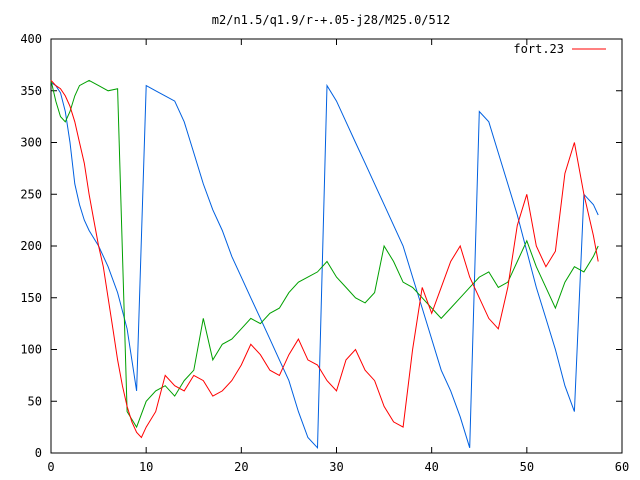 This screenshot has width=640, height=480. Describe the element at coordinates (241, 467) in the screenshot. I see `x-tick-label: 20` at that location.